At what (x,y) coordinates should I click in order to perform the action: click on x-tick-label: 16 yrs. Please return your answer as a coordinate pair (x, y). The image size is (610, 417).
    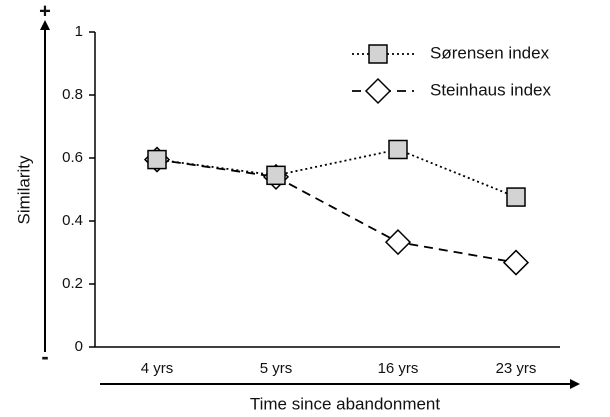
    Looking at the image, I should click on (398, 368).